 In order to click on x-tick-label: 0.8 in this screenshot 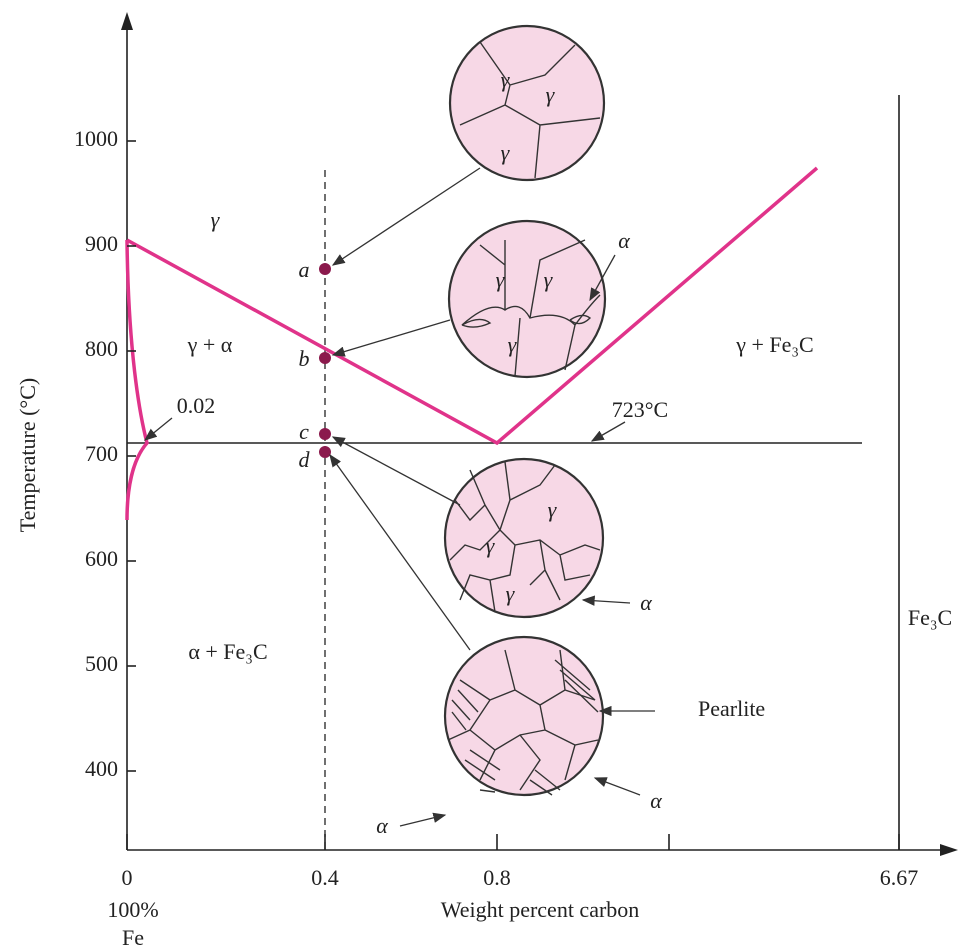, I will do `click(497, 877)`.